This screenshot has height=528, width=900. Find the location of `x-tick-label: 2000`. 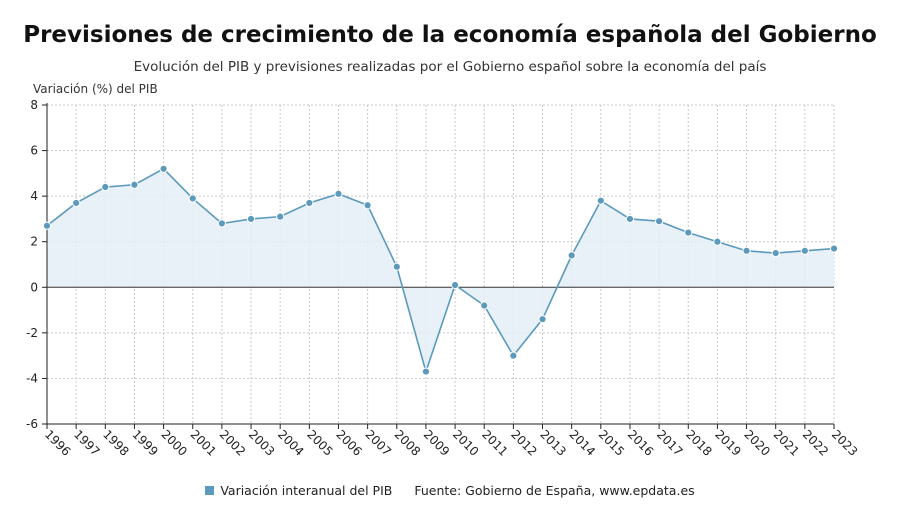

x-tick-label: 2000 is located at coordinates (173, 442).